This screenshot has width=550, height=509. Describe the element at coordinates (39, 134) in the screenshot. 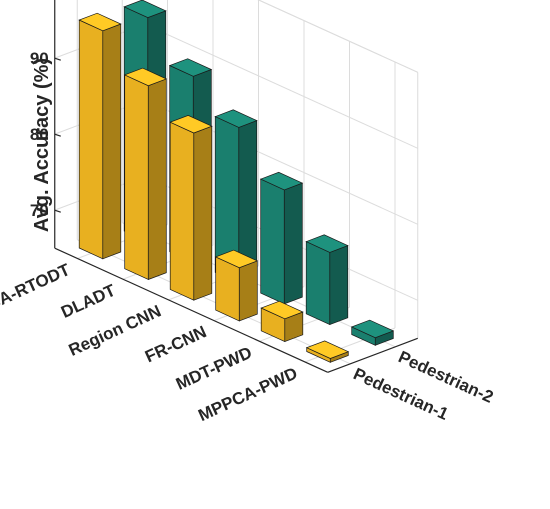

I see `y-tick-label: 80` at that location.